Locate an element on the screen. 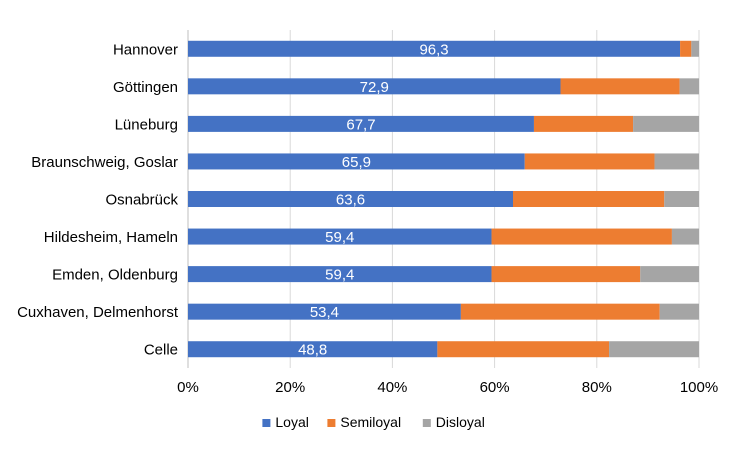  data-label: 72,9 is located at coordinates (374, 87).